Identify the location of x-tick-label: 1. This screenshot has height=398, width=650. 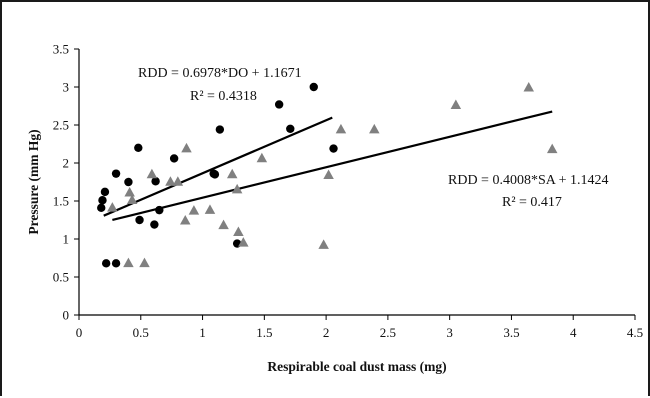
(202, 332).